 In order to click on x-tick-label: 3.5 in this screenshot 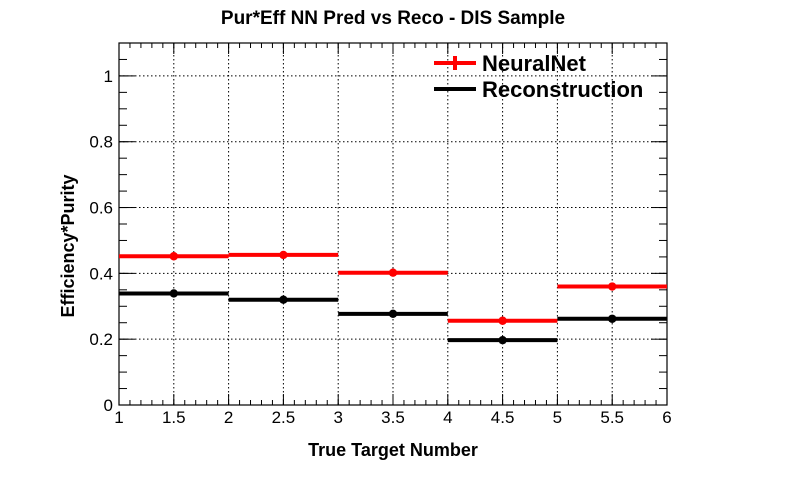, I will do `click(393, 417)`.